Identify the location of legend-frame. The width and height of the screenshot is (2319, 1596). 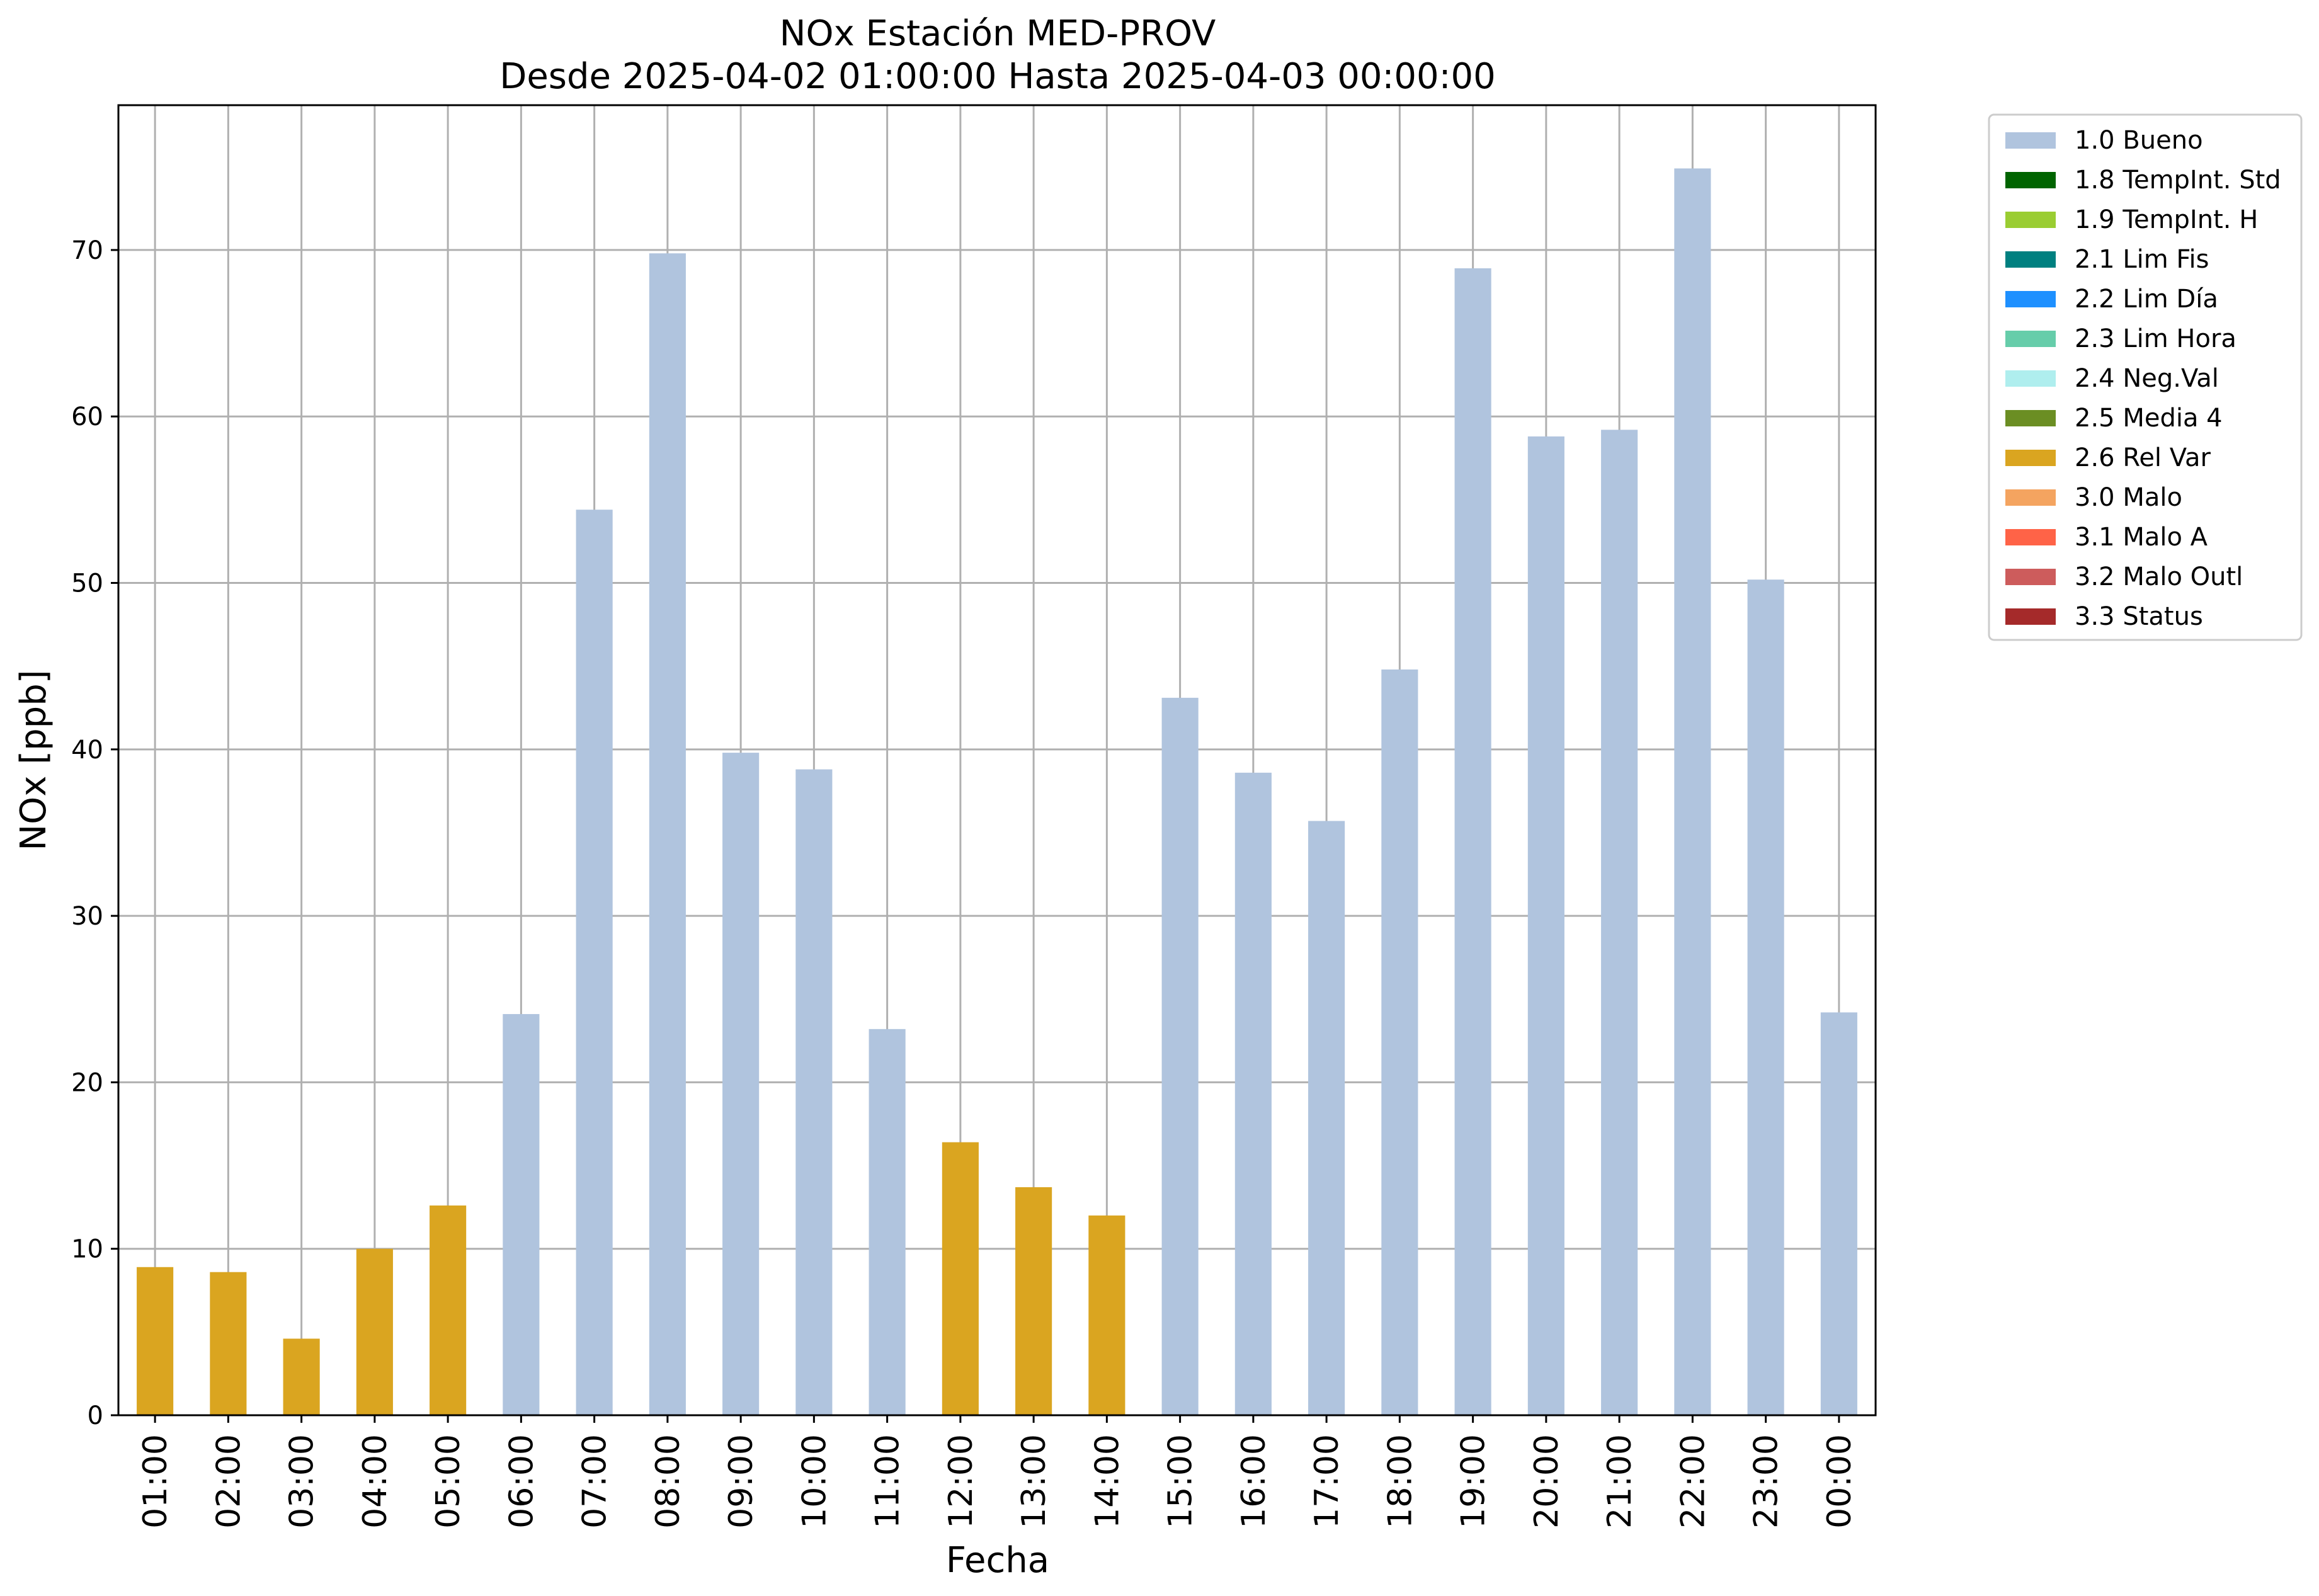
(2145, 377).